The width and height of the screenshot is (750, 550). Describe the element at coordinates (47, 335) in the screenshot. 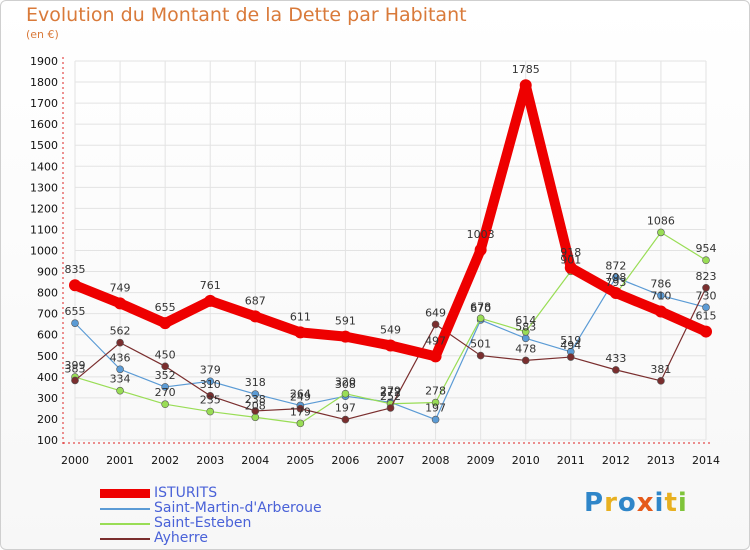

I see `y-tick-label: 600` at that location.